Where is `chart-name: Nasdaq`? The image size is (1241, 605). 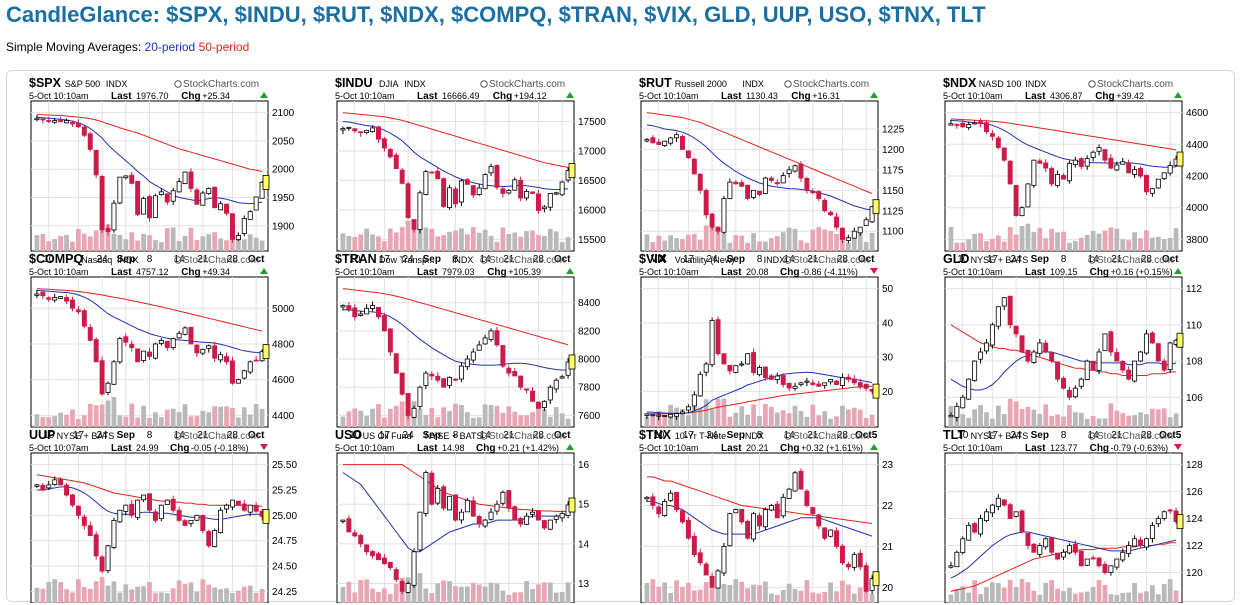
chart-name: Nasdaq is located at coordinates (96, 260).